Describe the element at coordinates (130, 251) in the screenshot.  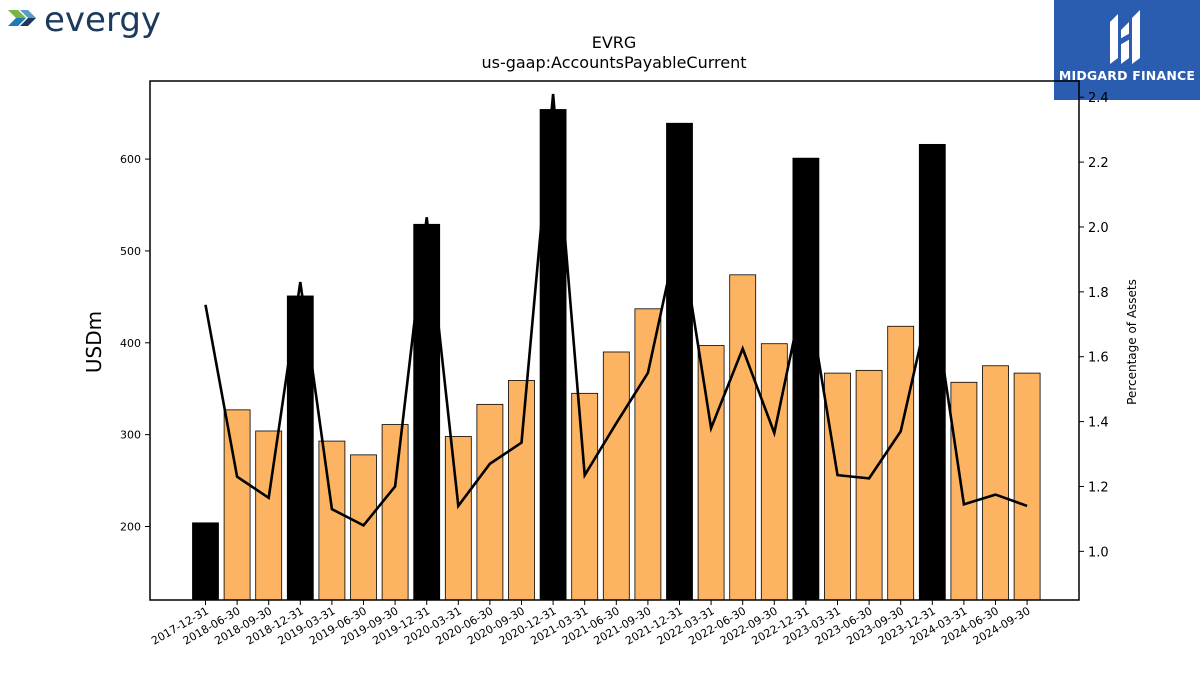
I see `y-tick-label-500: 500` at that location.